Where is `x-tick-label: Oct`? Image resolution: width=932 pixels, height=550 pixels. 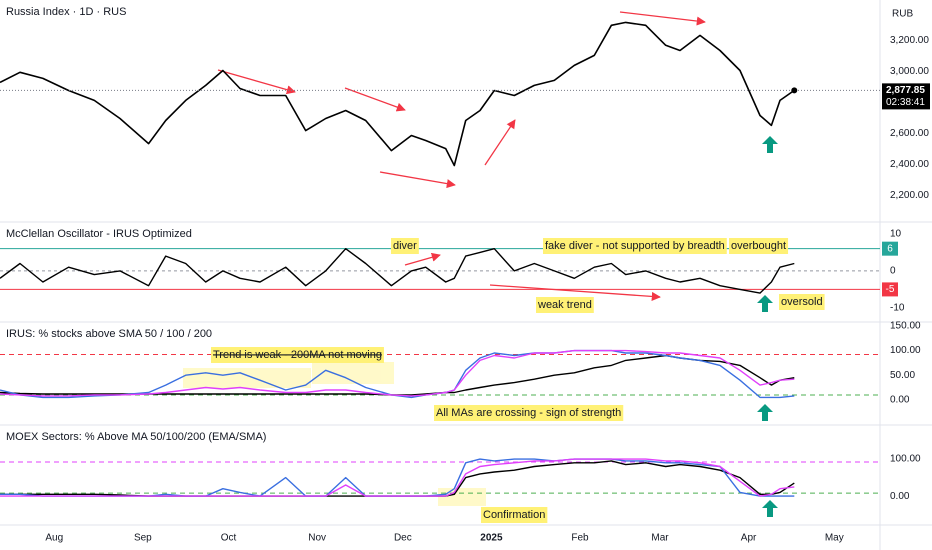
x-tick-label: Oct is located at coordinates (229, 538).